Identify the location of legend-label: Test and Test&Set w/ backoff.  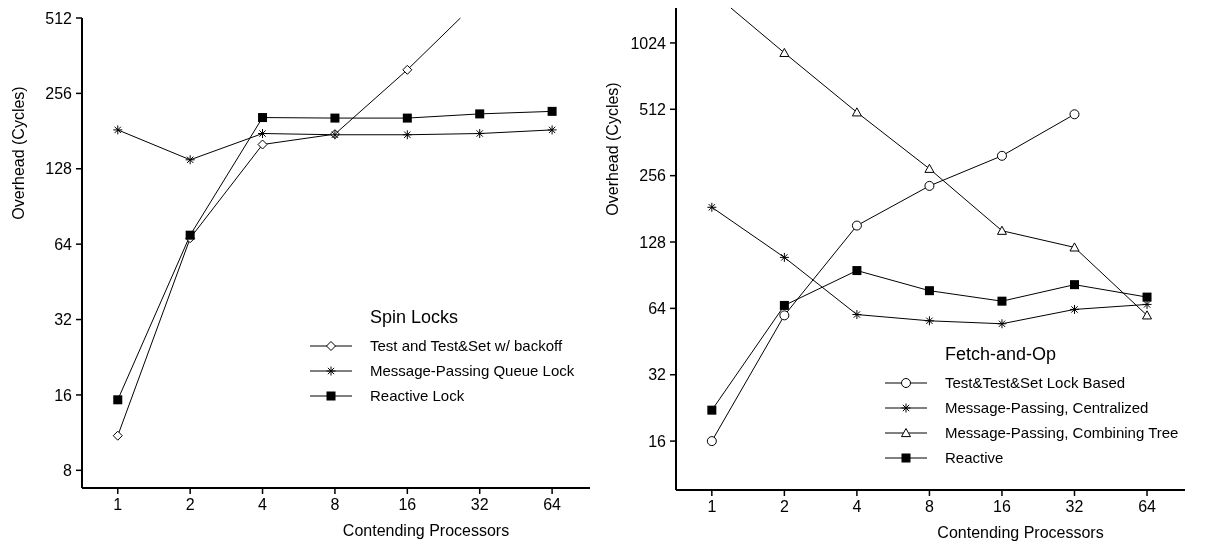
(466, 345).